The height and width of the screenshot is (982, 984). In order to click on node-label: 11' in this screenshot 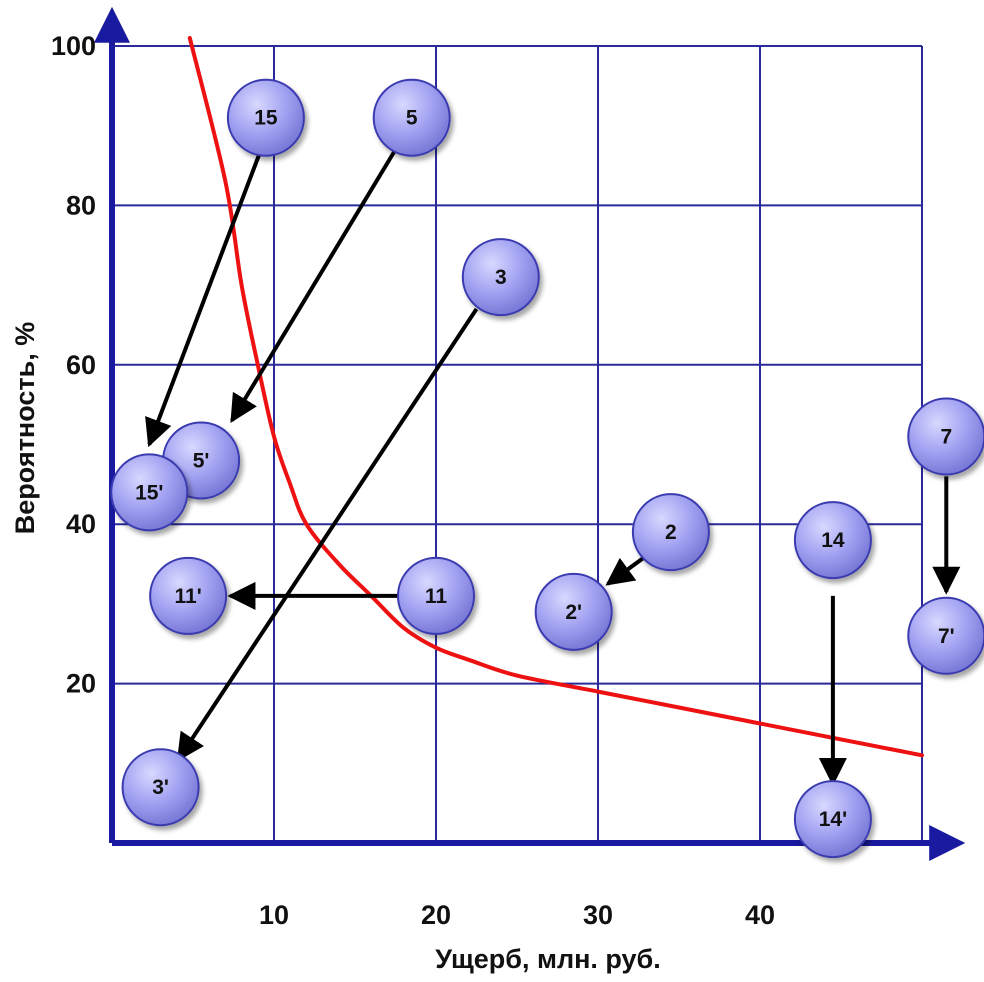, I will do `click(188, 596)`.